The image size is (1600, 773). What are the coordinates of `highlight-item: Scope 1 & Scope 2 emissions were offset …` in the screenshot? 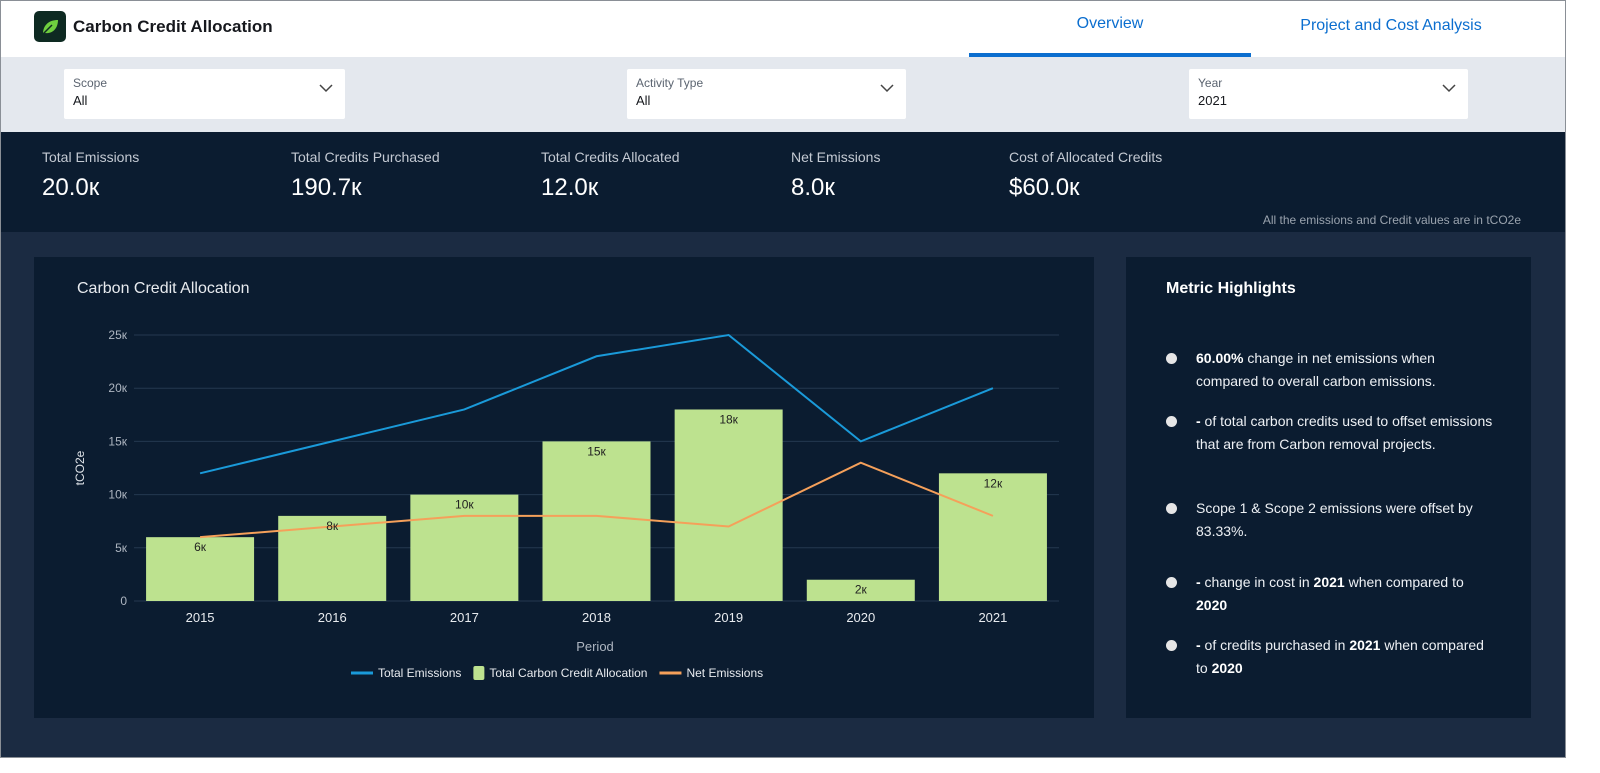 It's located at (1331, 520).